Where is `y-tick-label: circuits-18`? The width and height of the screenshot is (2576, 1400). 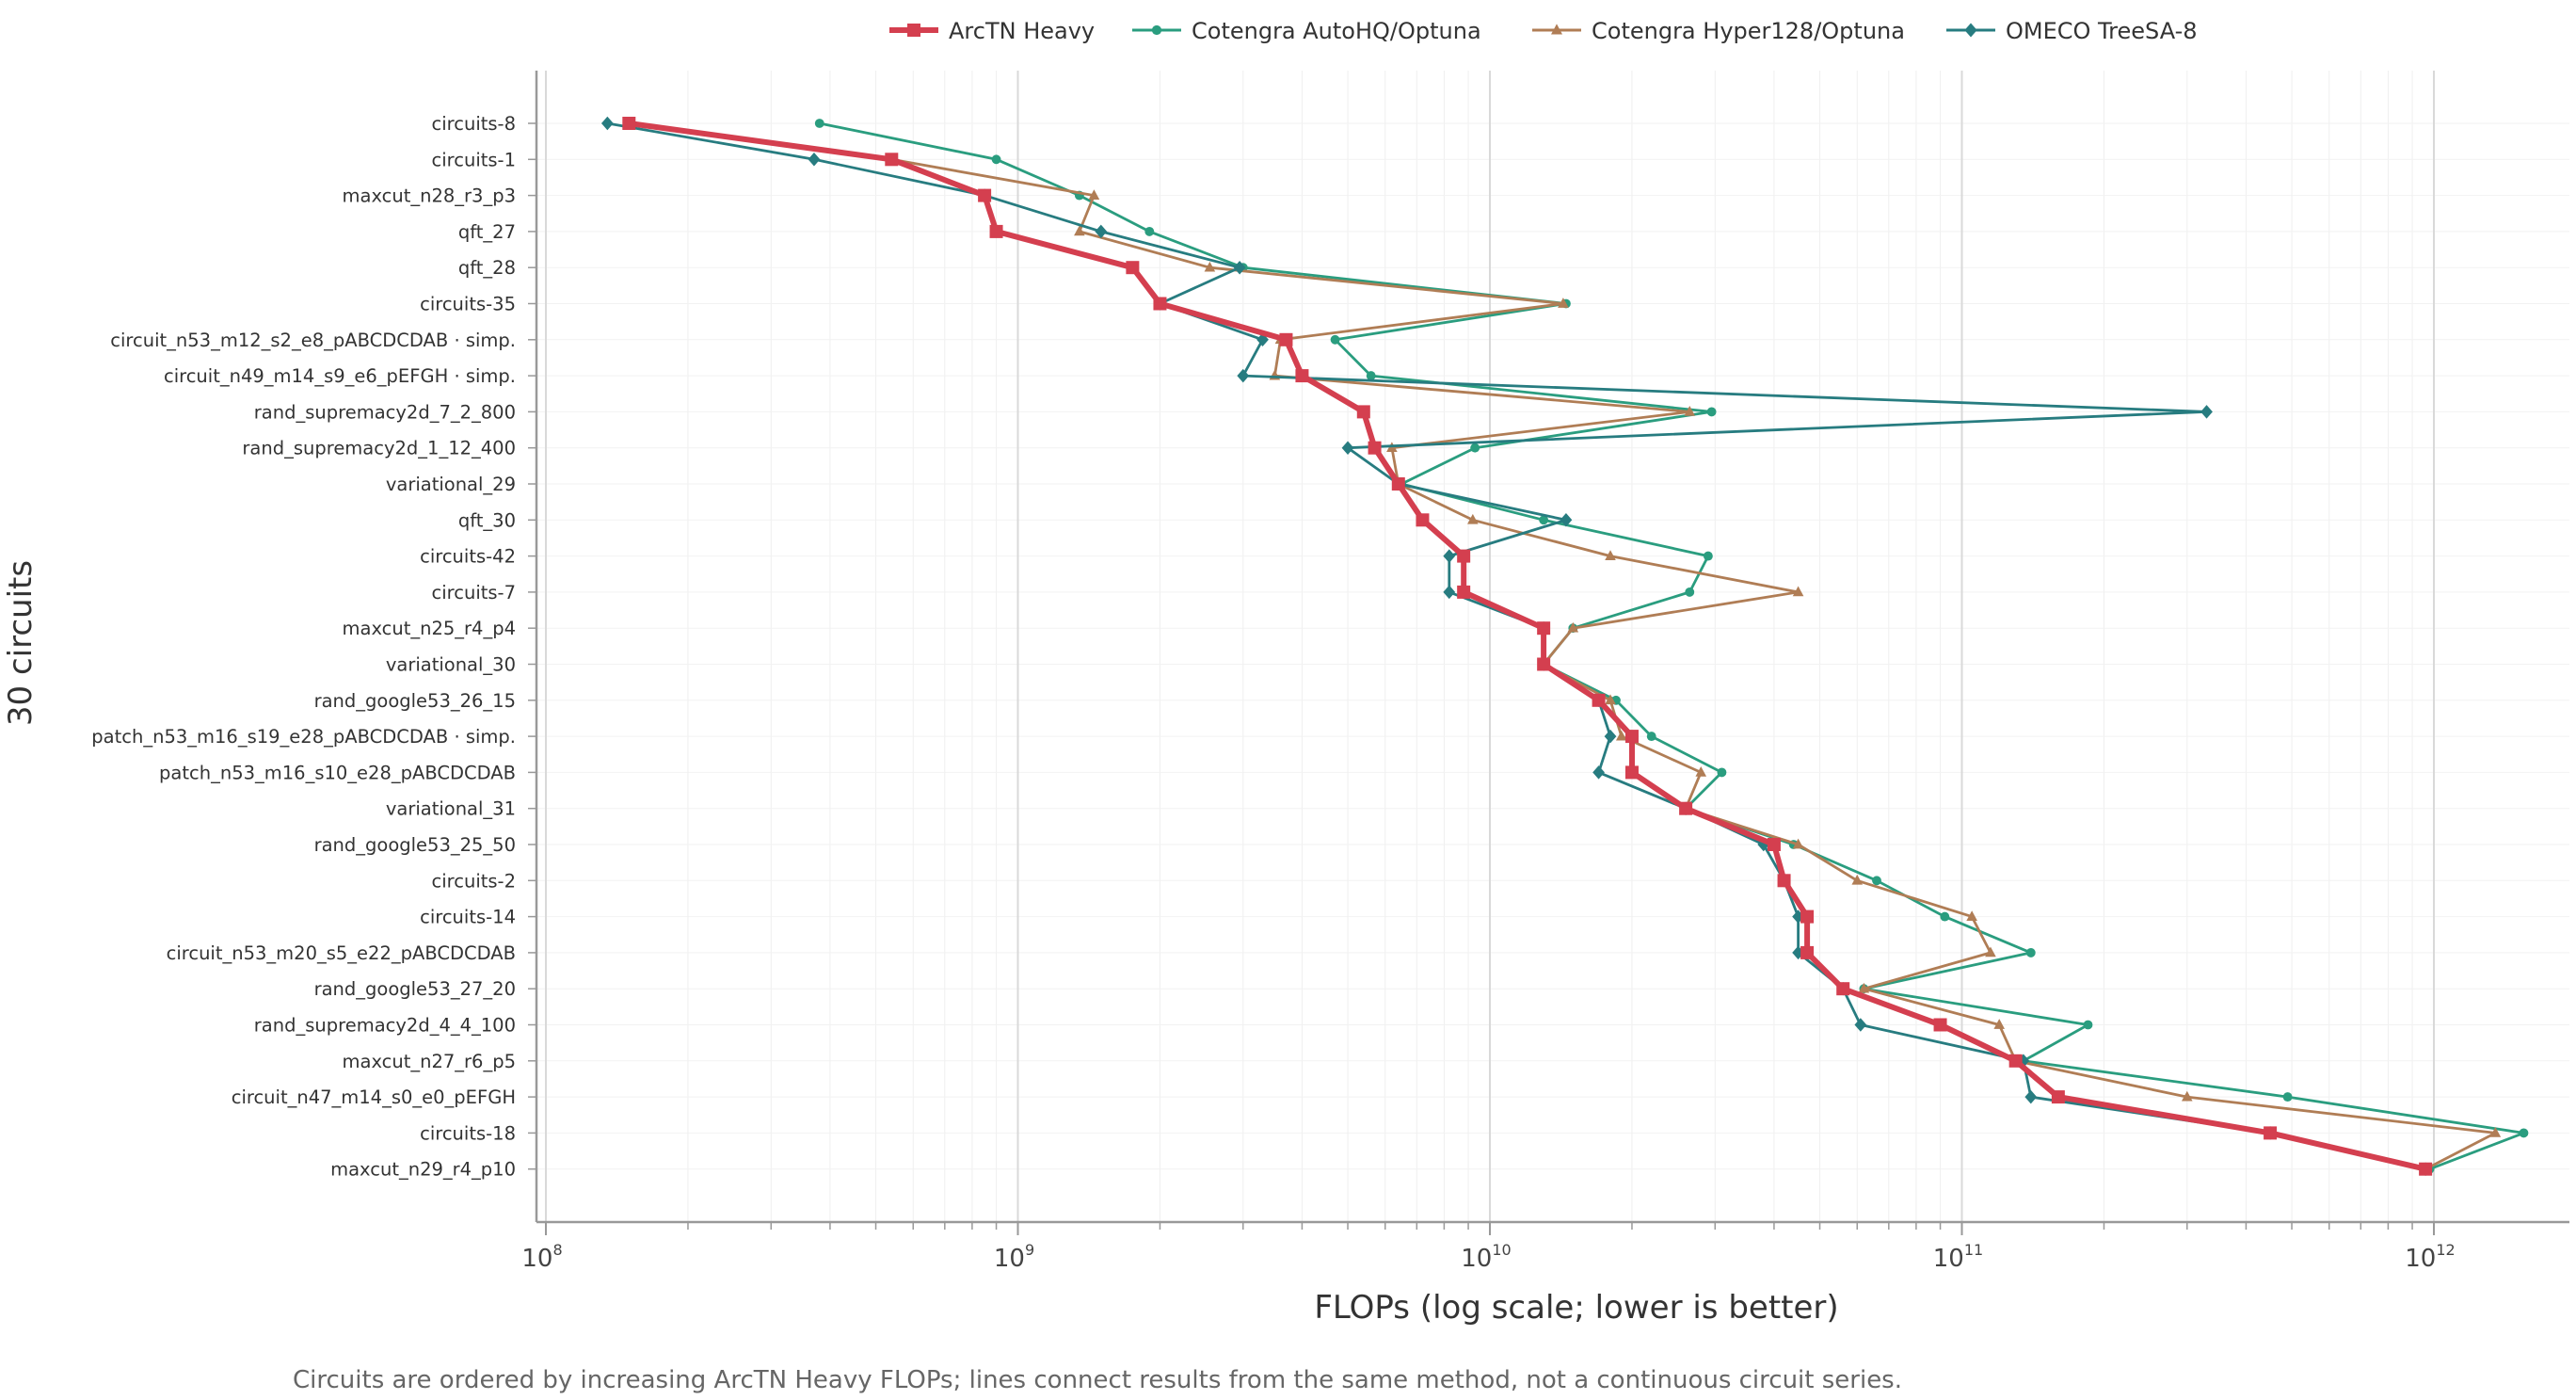
y-tick-label: circuits-18 is located at coordinates (468, 1133).